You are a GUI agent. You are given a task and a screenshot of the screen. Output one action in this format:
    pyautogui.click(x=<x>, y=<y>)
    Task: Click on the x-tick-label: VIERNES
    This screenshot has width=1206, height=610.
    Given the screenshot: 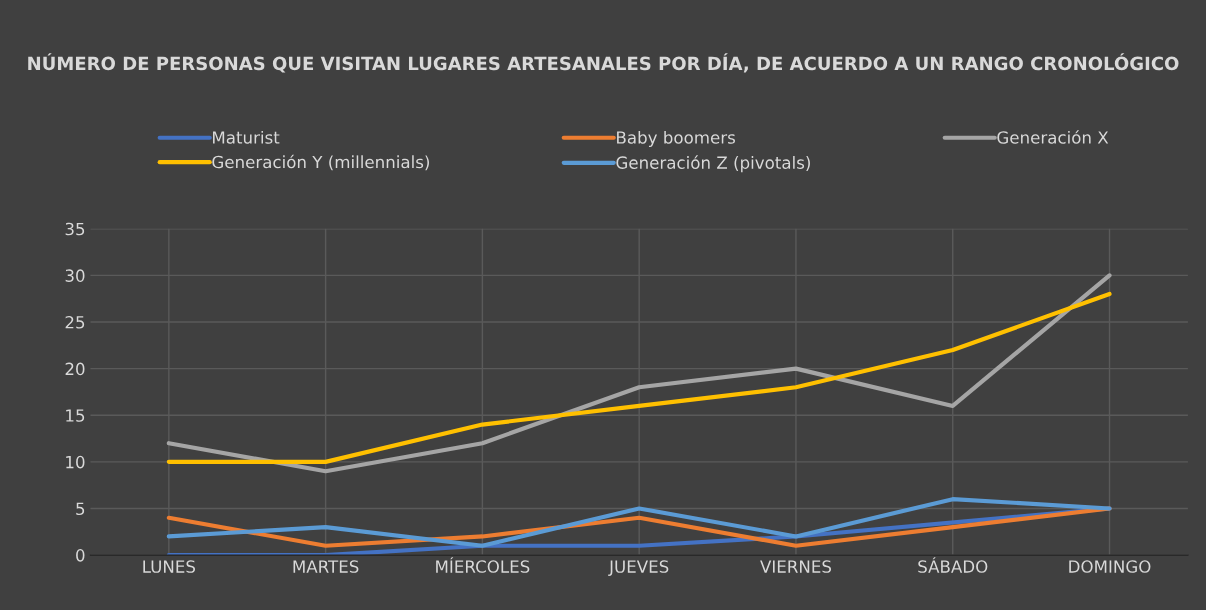 What is the action you would take?
    pyautogui.click(x=796, y=566)
    